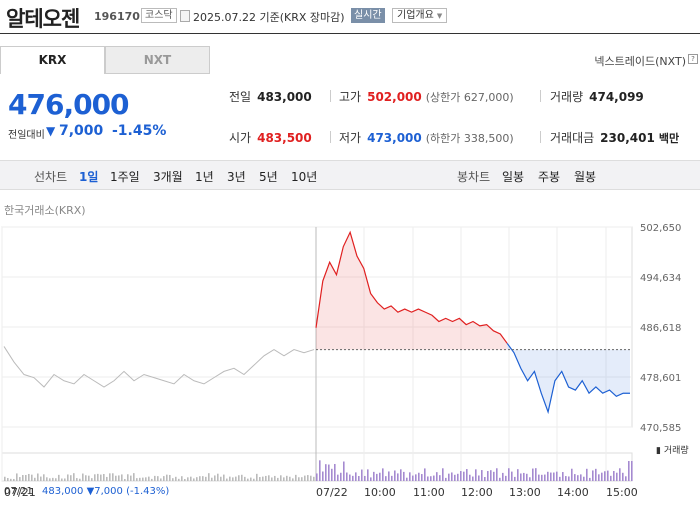  What do you see at coordinates (477, 492) in the screenshot?
I see `x-tick-label: 12:00` at bounding box center [477, 492].